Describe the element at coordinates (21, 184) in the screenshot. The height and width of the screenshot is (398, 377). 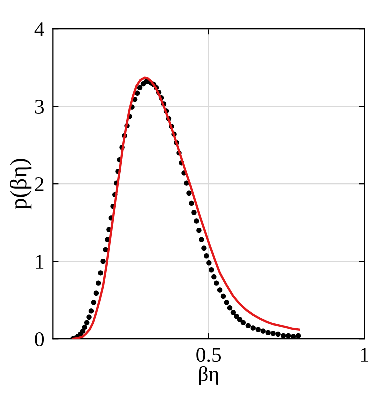
I see `y-axis-title: p(βη)` at that location.